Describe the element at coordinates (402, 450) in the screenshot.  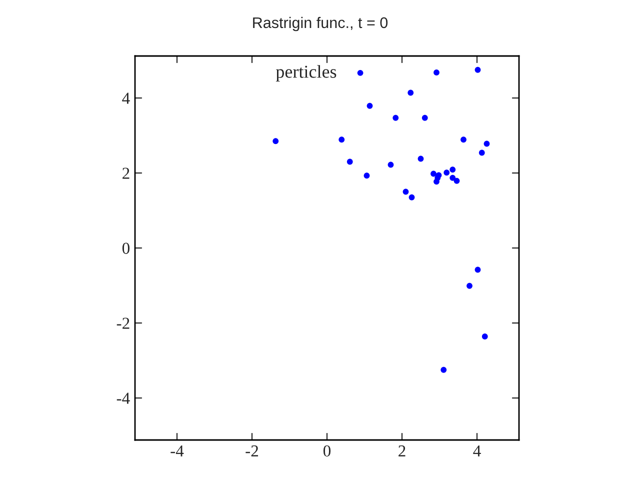
I see `x-tick-label: 2` at that location.